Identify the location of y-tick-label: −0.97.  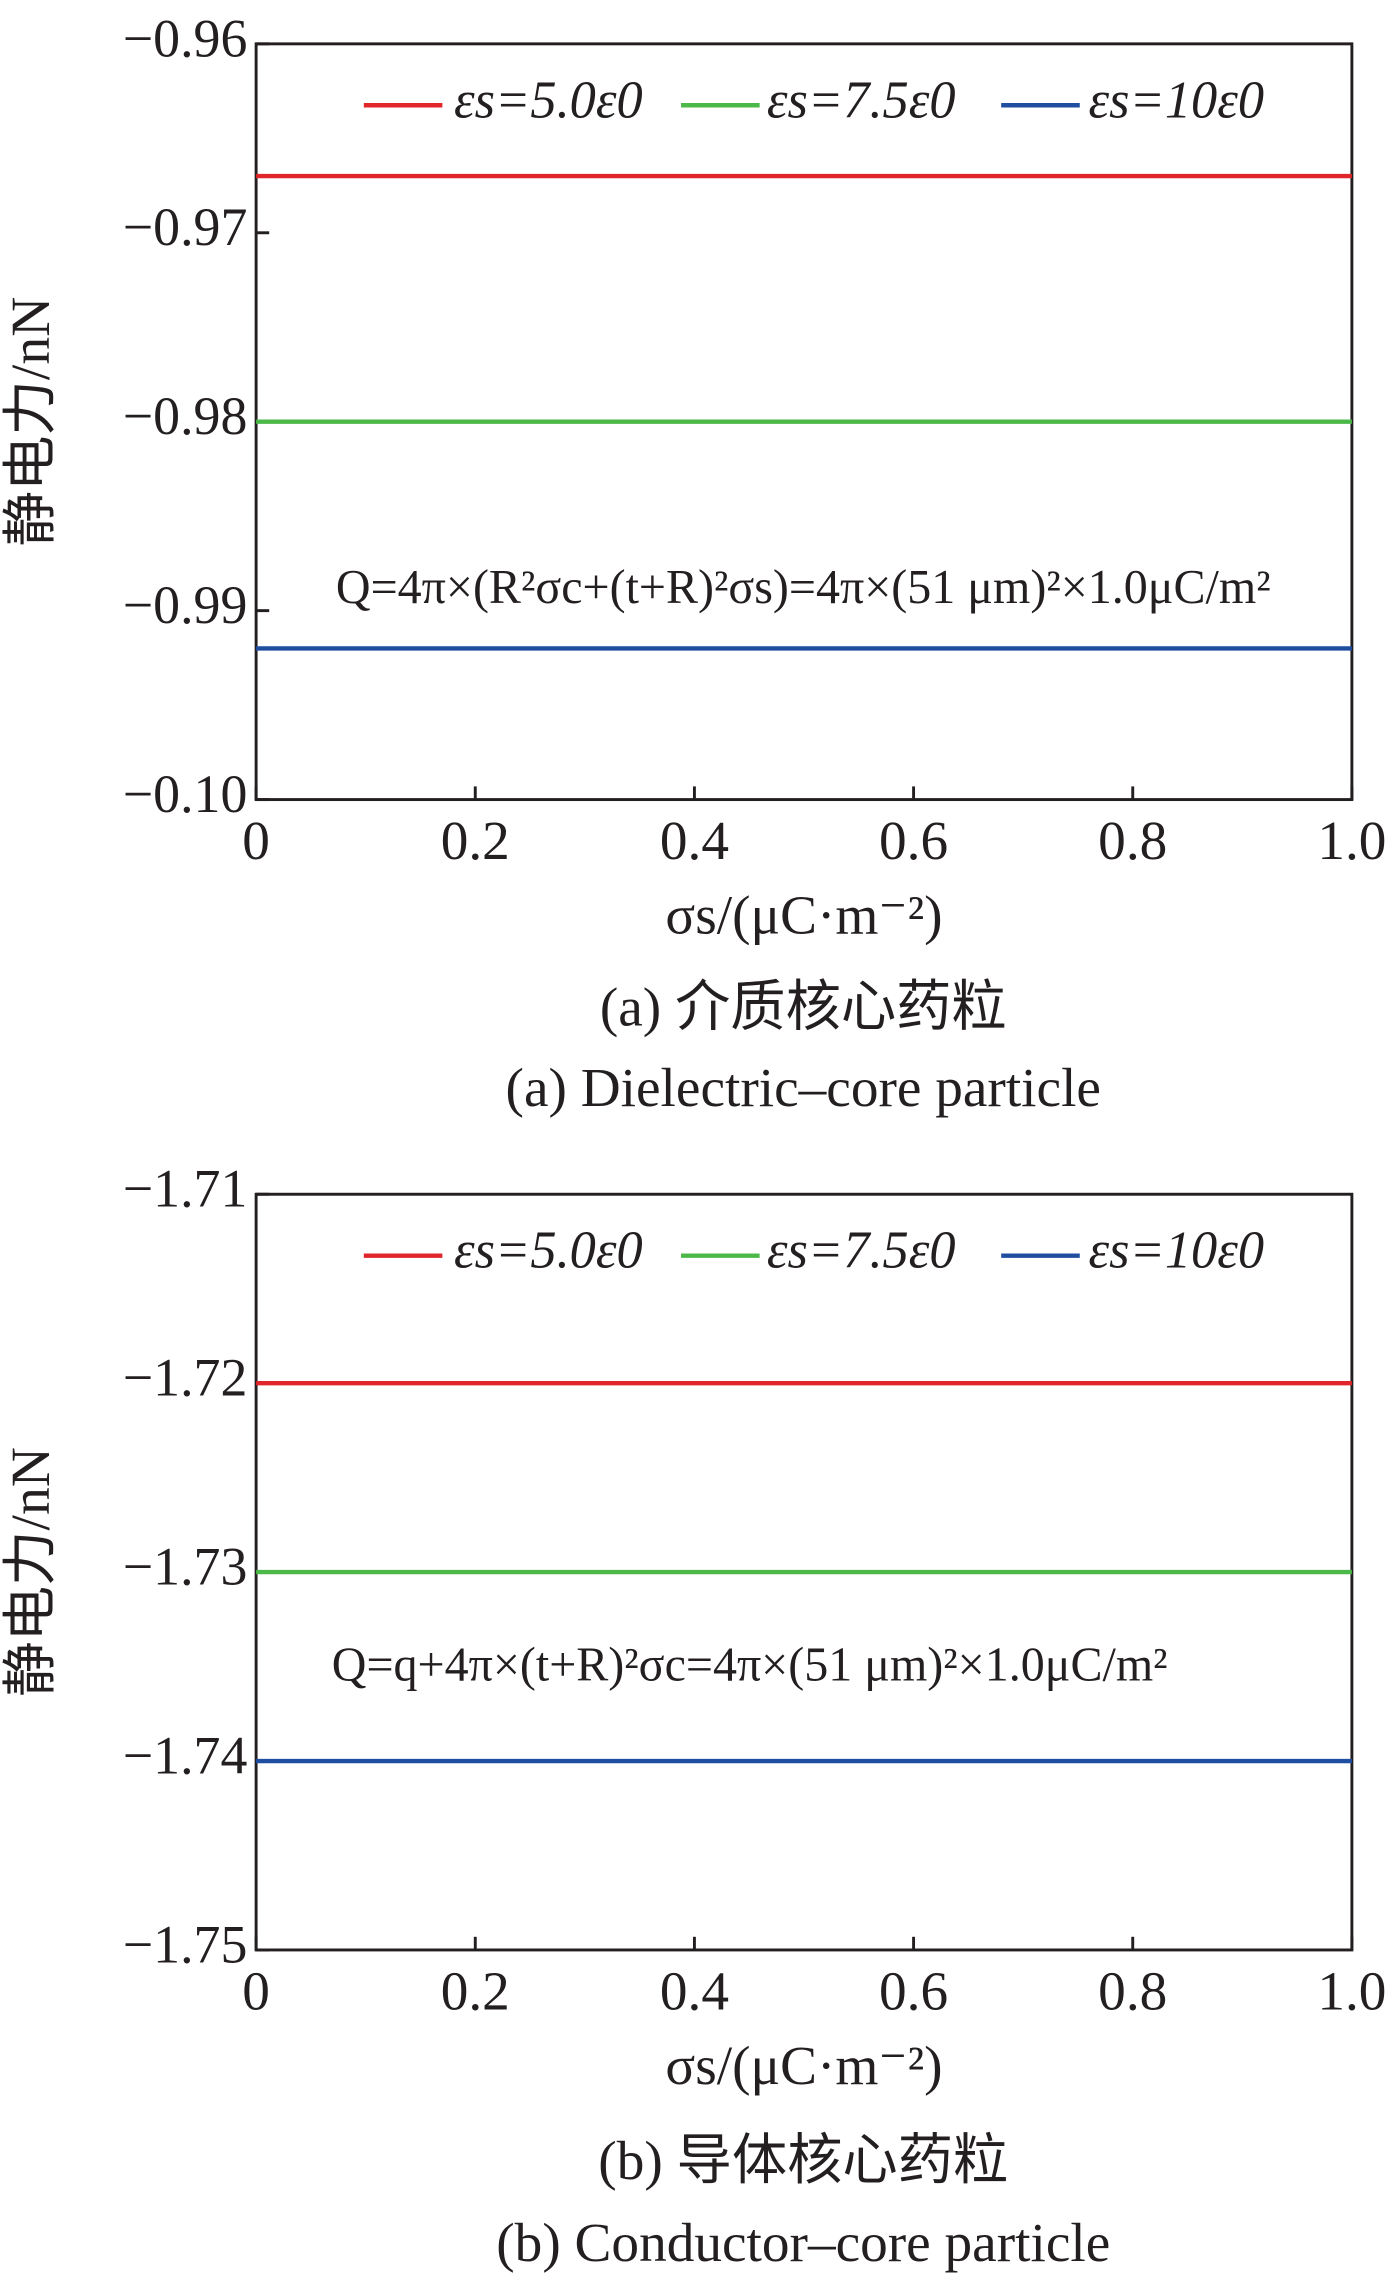
(185, 227).